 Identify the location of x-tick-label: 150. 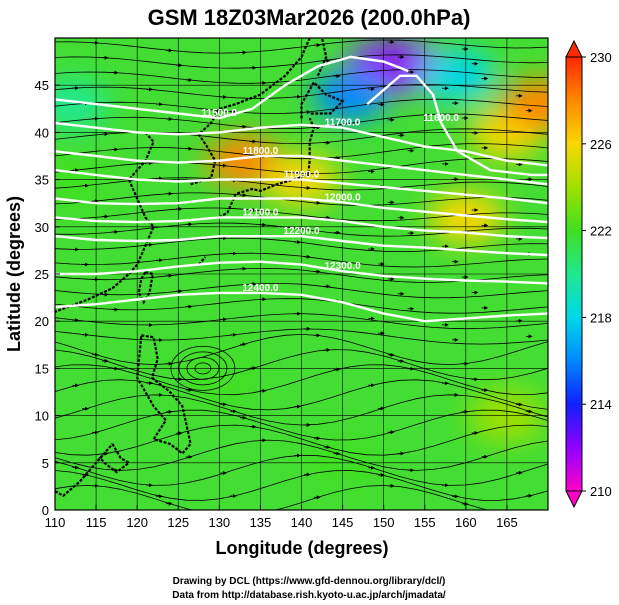
(384, 522).